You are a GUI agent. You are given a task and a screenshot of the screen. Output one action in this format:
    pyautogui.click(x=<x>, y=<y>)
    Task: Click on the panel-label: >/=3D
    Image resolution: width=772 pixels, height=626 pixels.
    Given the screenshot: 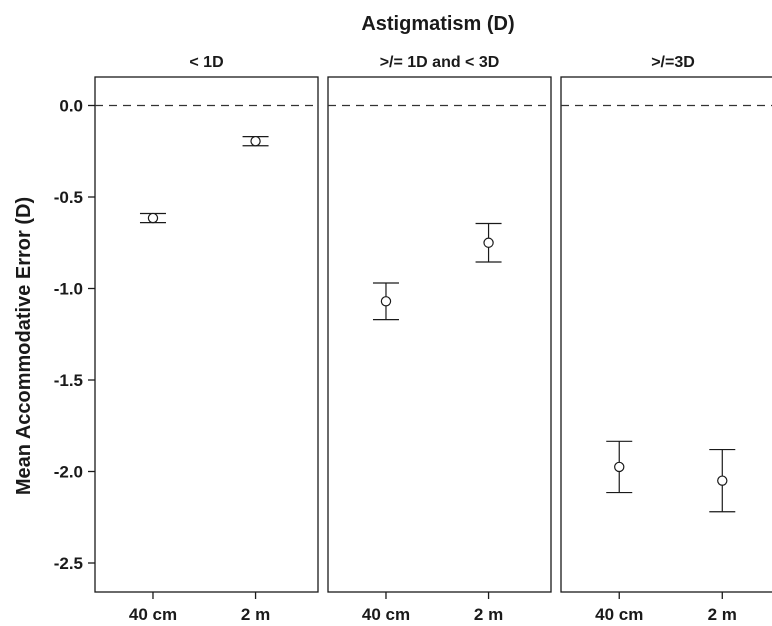 What is the action you would take?
    pyautogui.click(x=673, y=62)
    